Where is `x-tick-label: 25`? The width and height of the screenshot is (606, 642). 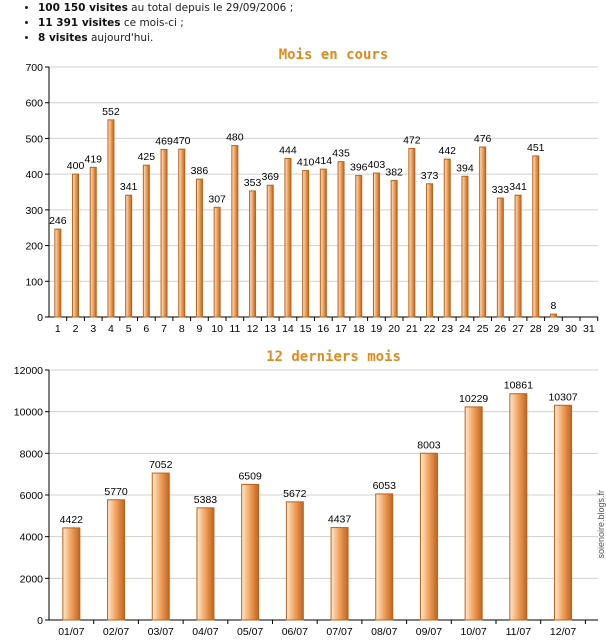
x-tick-label: 25 is located at coordinates (483, 329).